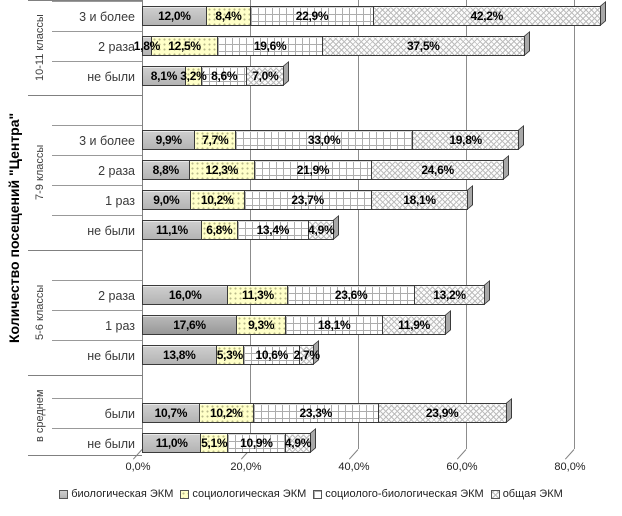  Describe the element at coordinates (312, 16) in the screenshot. I see `bar-segment-label: 22,9%` at that location.